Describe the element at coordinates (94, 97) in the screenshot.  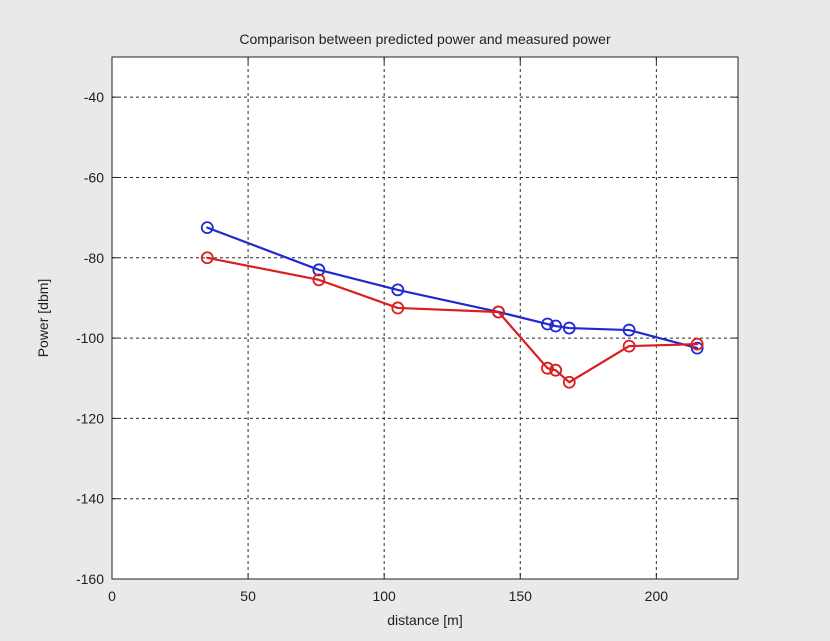
I see `y-tick-label: -40` at that location.